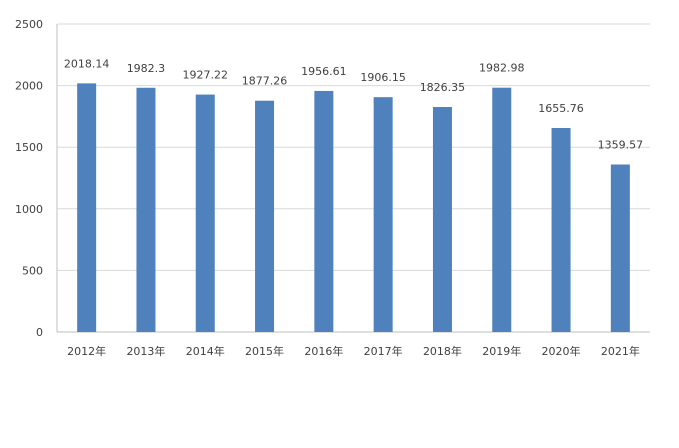 Image resolution: width=679 pixels, height=448 pixels. What do you see at coordinates (443, 87) in the screenshot?
I see `data-label: 1826.35` at bounding box center [443, 87].